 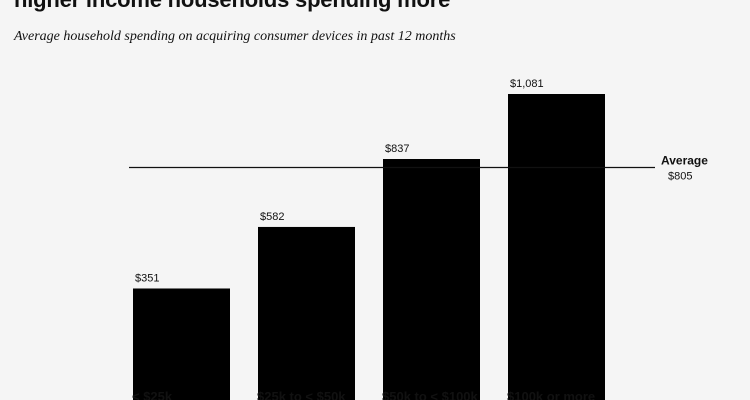 I want to click on average-value-label: $805, so click(x=680, y=177).